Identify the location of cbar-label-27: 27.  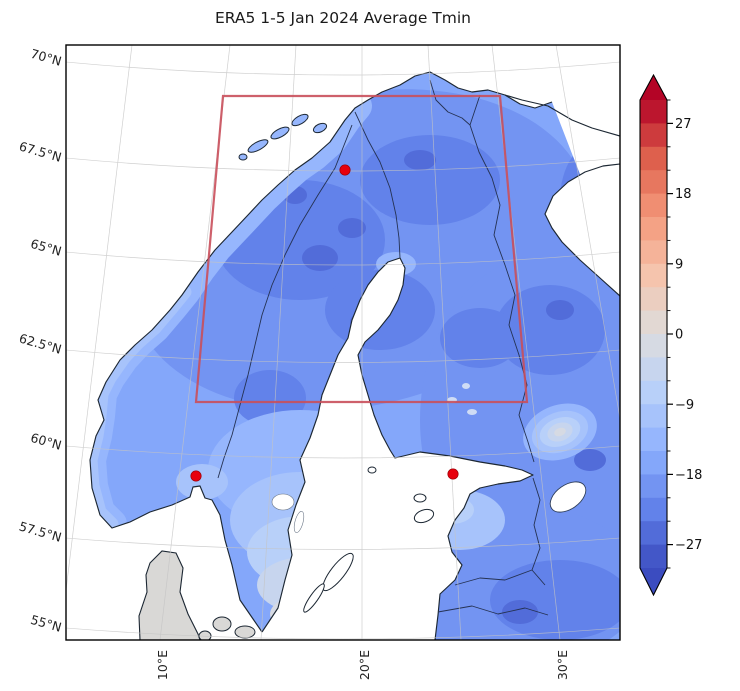
(683, 124).